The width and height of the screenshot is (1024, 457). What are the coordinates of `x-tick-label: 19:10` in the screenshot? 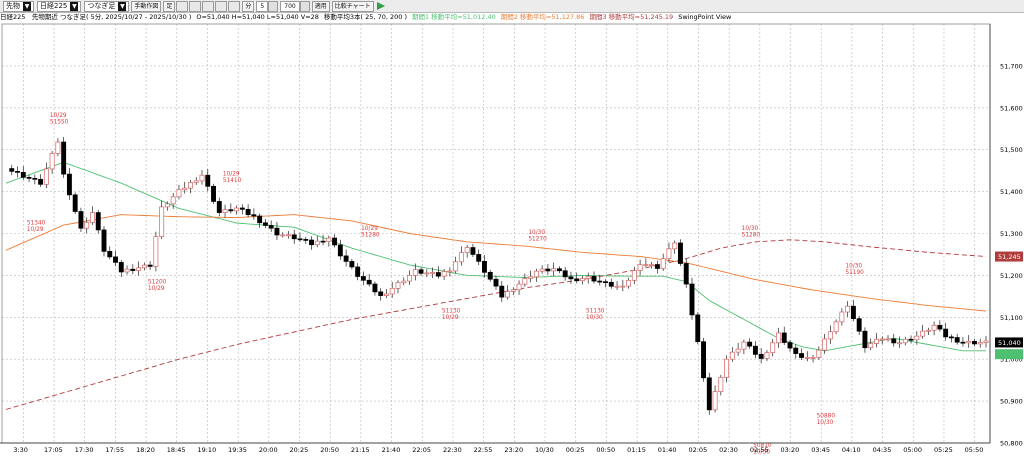 It's located at (206, 450).